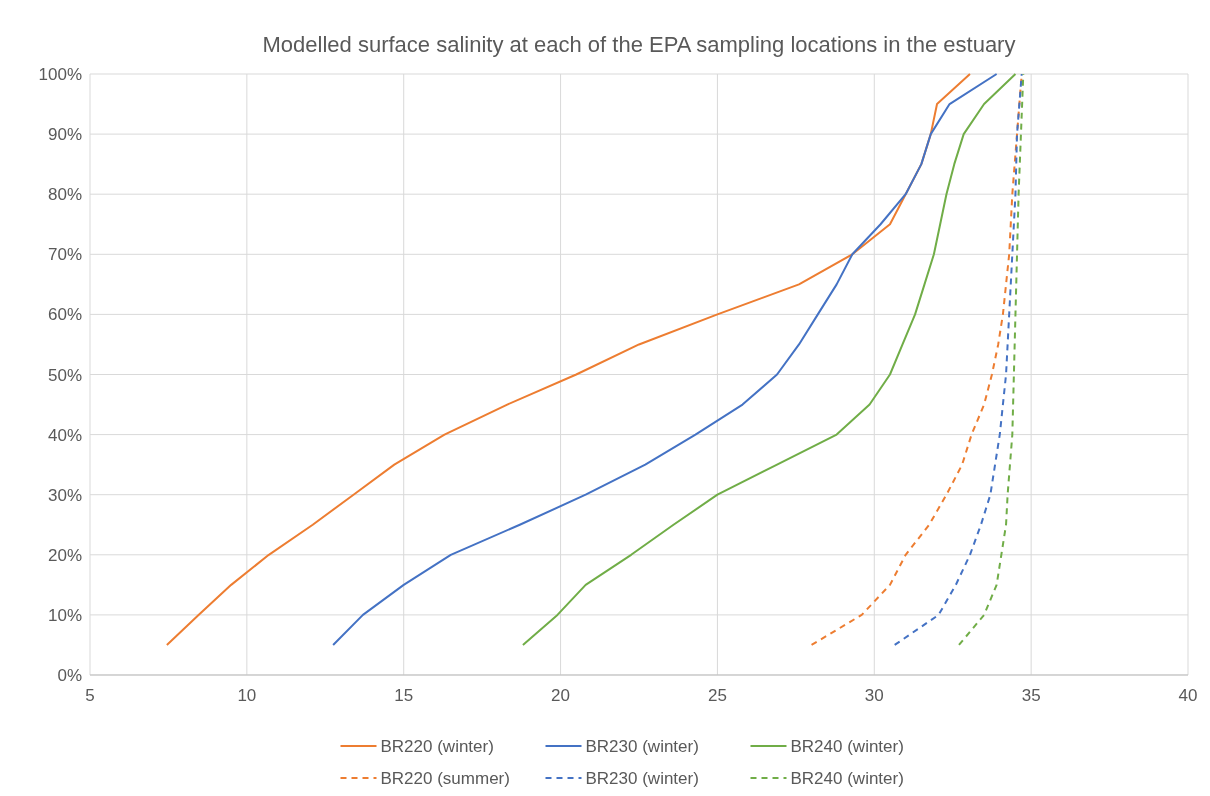  What do you see at coordinates (247, 695) in the screenshot?
I see `x-tick-label: 10` at bounding box center [247, 695].